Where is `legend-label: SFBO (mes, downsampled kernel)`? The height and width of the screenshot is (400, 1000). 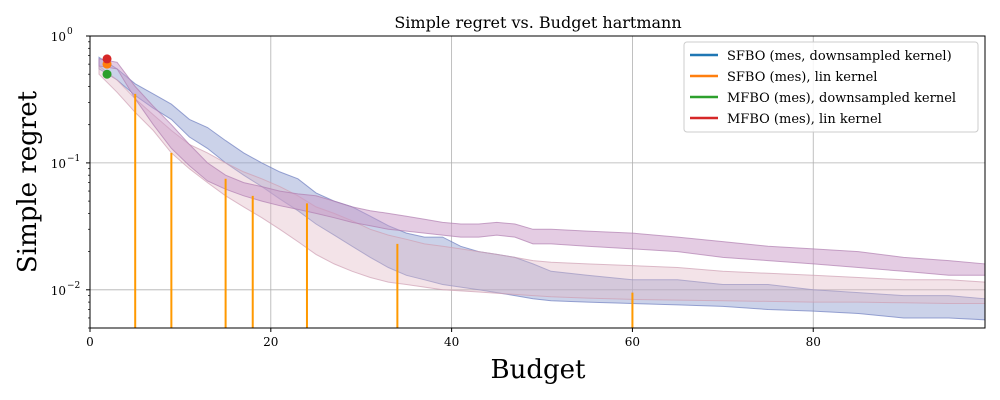 legend-label: SFBO (mes, downsampled kernel) is located at coordinates (839, 56).